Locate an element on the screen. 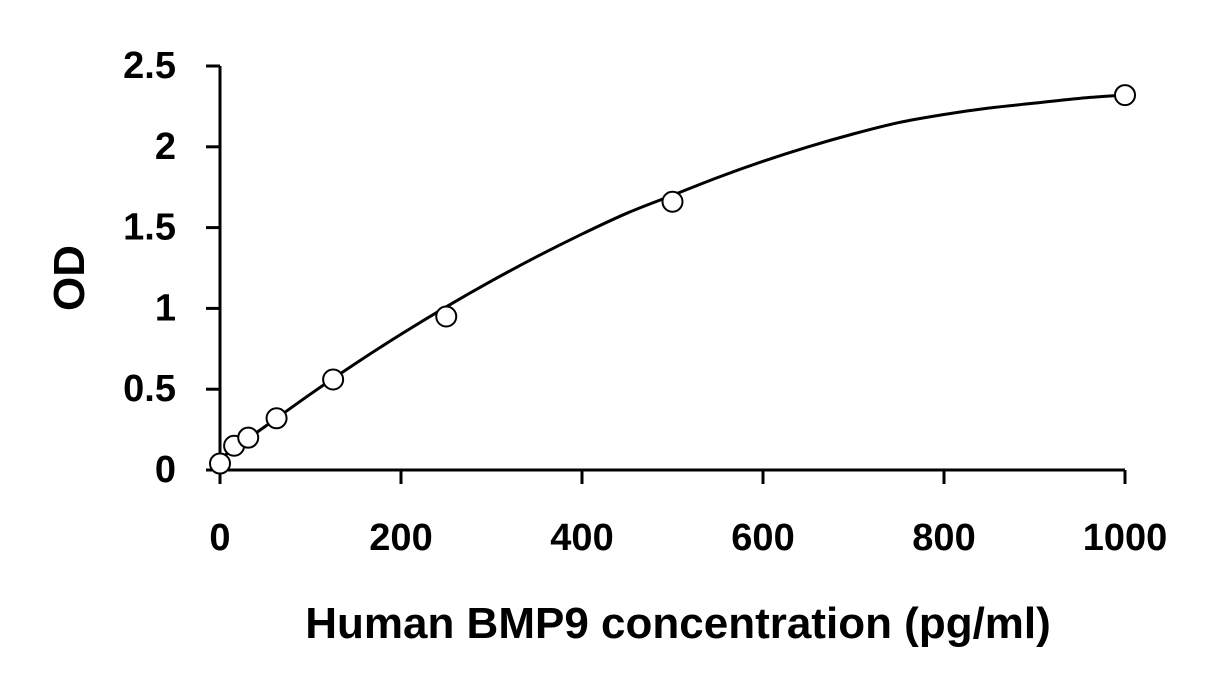 Image resolution: width=1231 pixels, height=690 pixels. y-tick-label: 0 is located at coordinates (165, 470).